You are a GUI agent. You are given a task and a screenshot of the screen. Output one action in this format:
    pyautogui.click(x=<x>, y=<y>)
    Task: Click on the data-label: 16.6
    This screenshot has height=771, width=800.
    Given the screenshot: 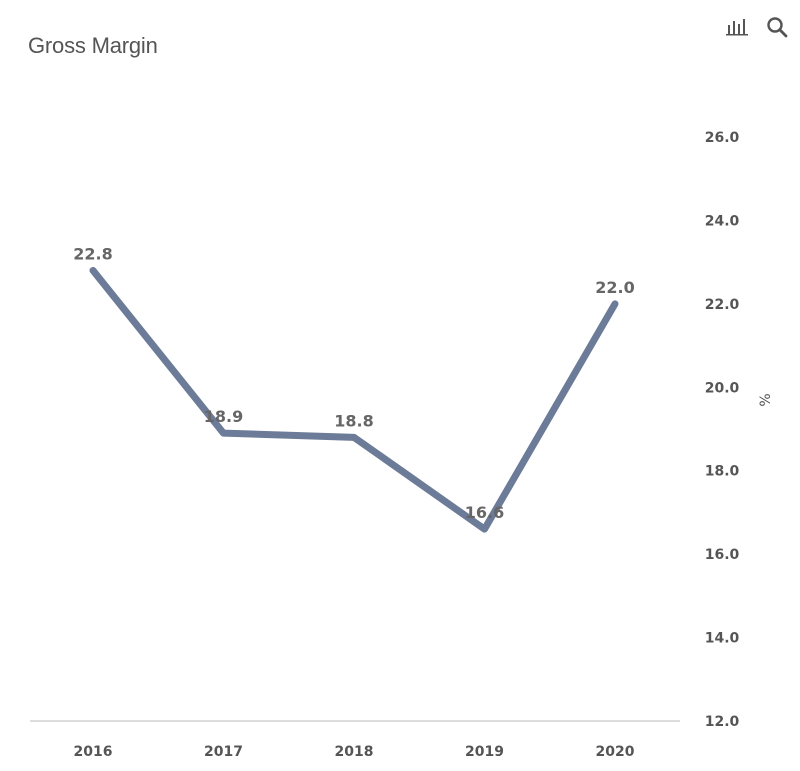 What is the action you would take?
    pyautogui.click(x=484, y=512)
    